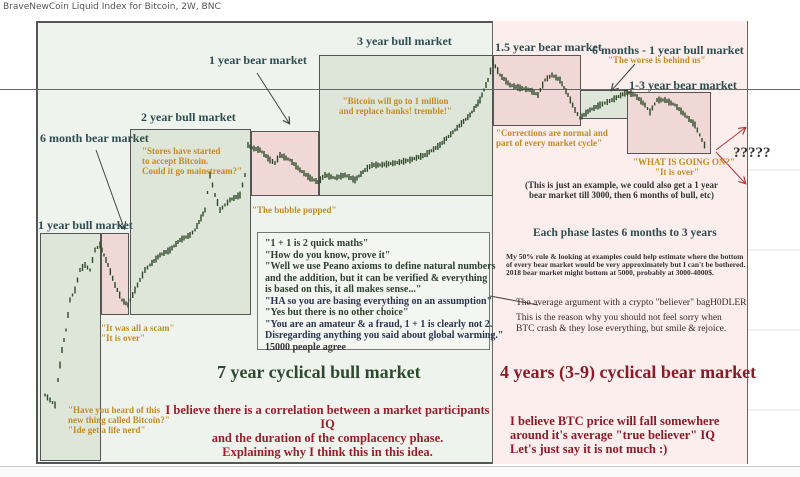  I want to click on arrow-up, so click(730, 139).